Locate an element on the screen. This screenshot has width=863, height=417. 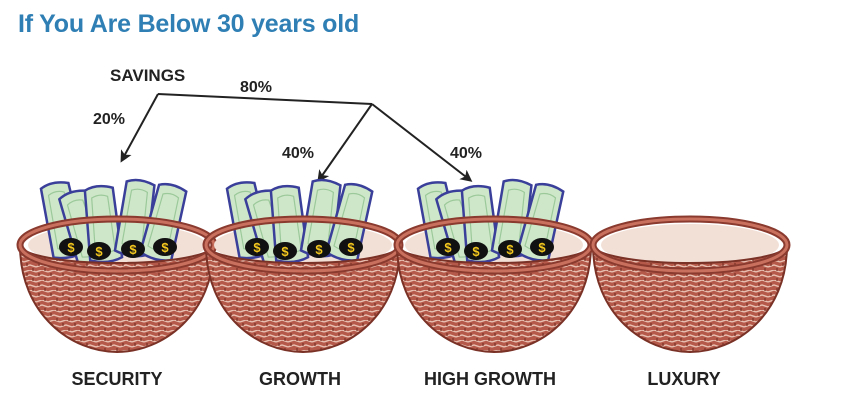
basket-luxury is located at coordinates (690, 284).